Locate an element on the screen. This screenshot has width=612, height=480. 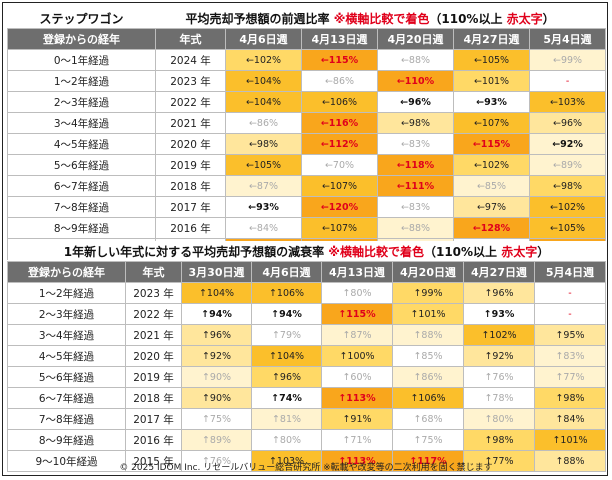
section1-title: 平均売却予想額の前週比率 is located at coordinates (257, 18).